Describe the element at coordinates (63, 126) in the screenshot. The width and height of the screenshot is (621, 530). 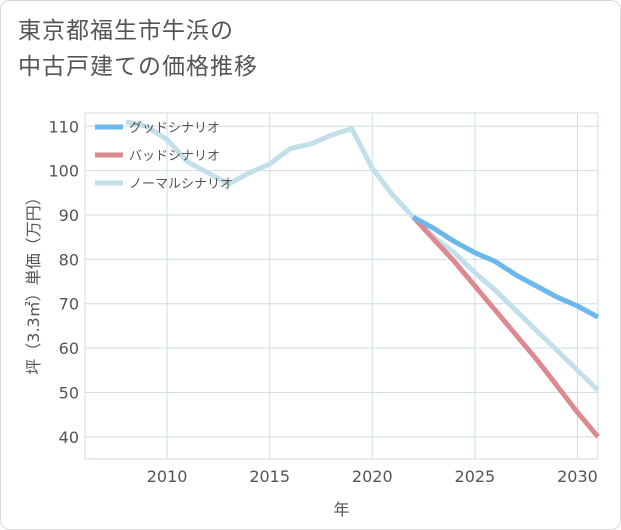
I see `y-tick-label: 110` at that location.